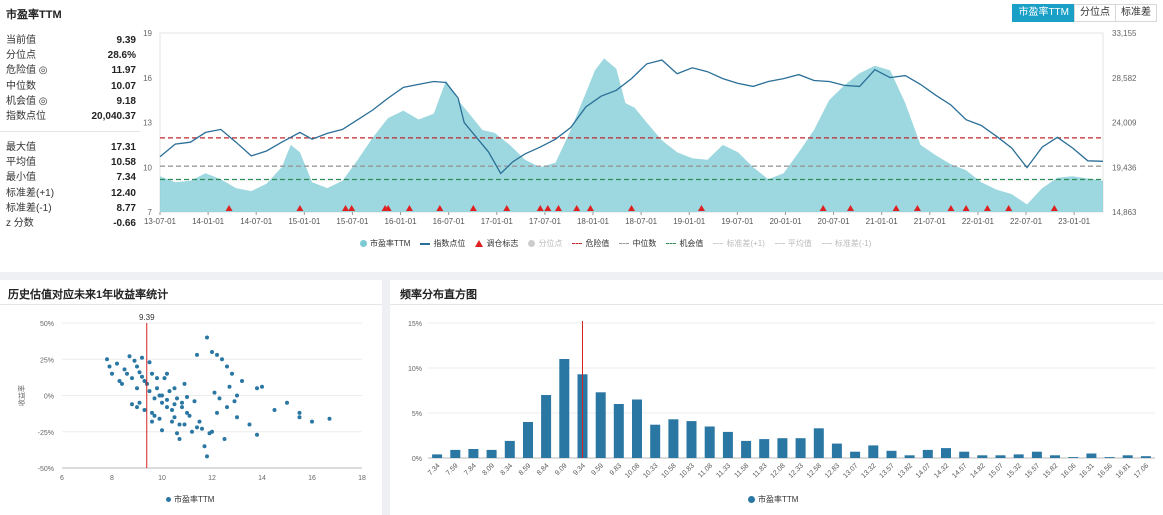  I want to click on stat-min: 最小值 7.34, so click(71, 178).